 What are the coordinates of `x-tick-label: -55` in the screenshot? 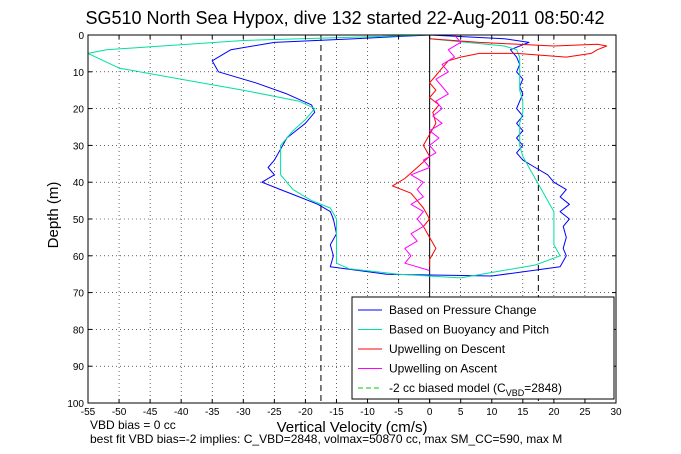 It's located at (88, 412).